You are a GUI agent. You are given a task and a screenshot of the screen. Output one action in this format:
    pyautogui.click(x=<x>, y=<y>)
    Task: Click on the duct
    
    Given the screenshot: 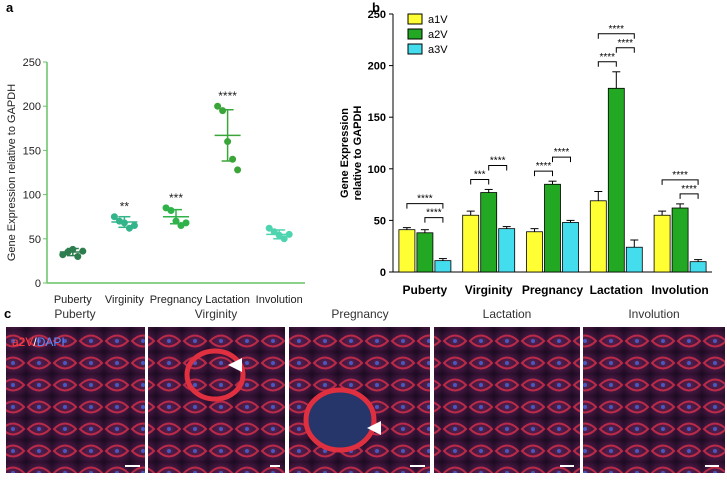 What is the action you would take?
    pyautogui.click(x=340, y=420)
    